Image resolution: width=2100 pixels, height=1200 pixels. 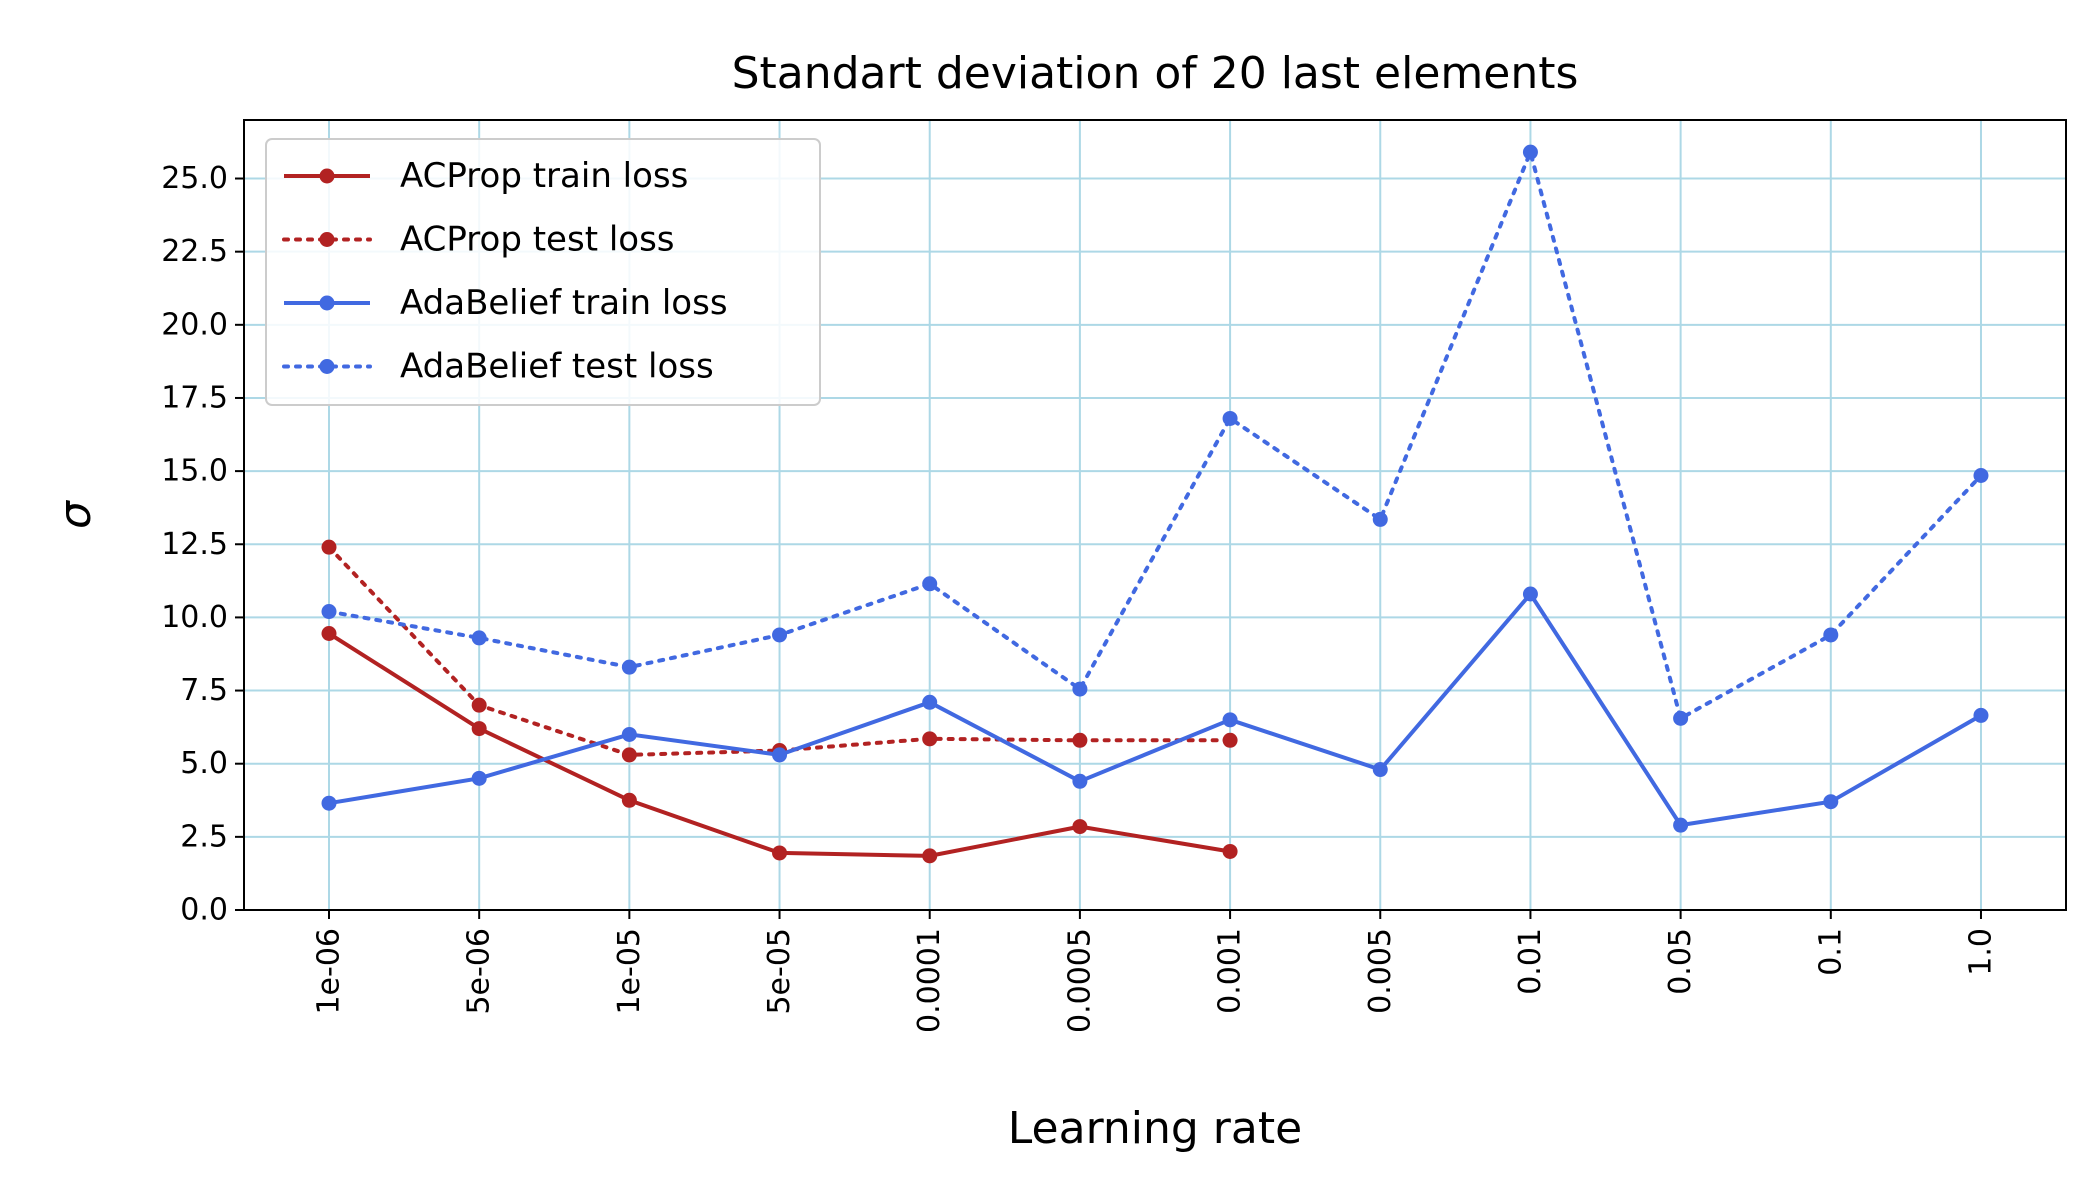 I want to click on y-tick-label: 5.0, so click(x=204, y=763).